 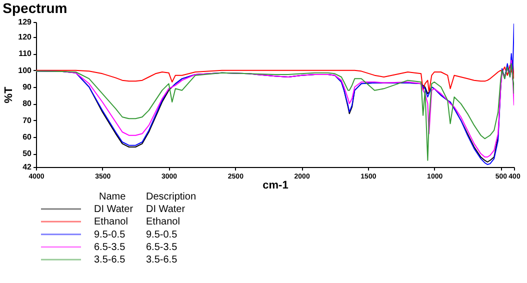 I want to click on legend-label: 3.5-6.5, so click(x=110, y=260).